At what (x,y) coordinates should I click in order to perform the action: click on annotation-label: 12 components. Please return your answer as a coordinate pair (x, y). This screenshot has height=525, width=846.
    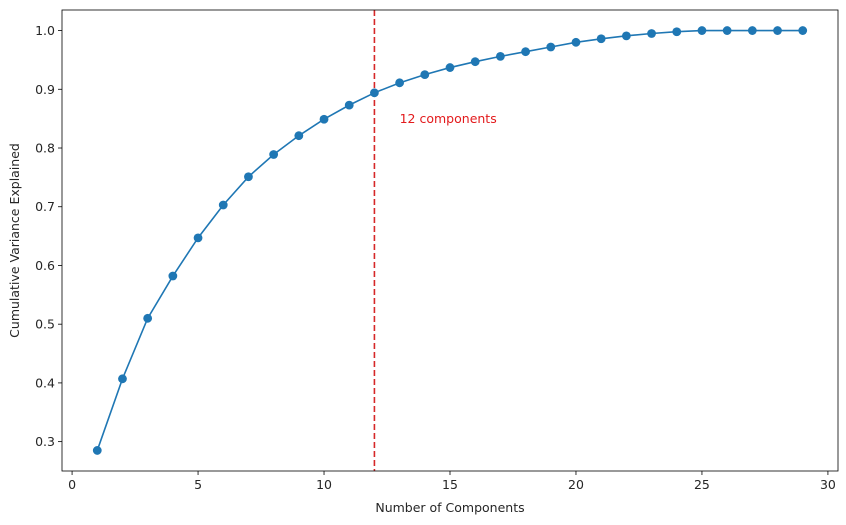
    Looking at the image, I should click on (448, 118).